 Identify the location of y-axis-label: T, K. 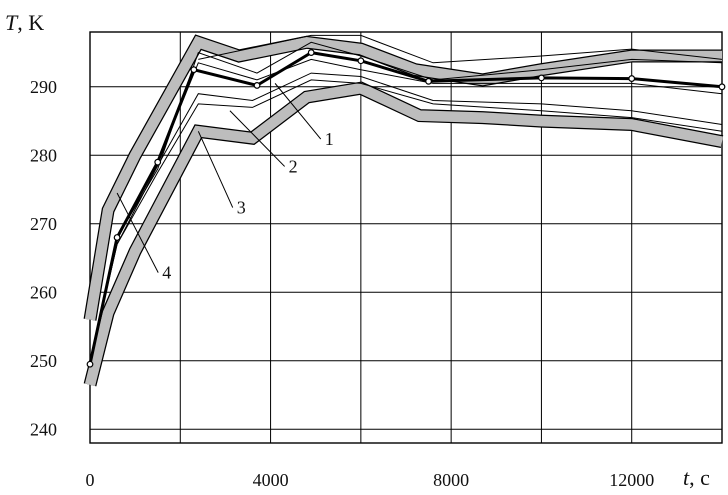
(24, 22).